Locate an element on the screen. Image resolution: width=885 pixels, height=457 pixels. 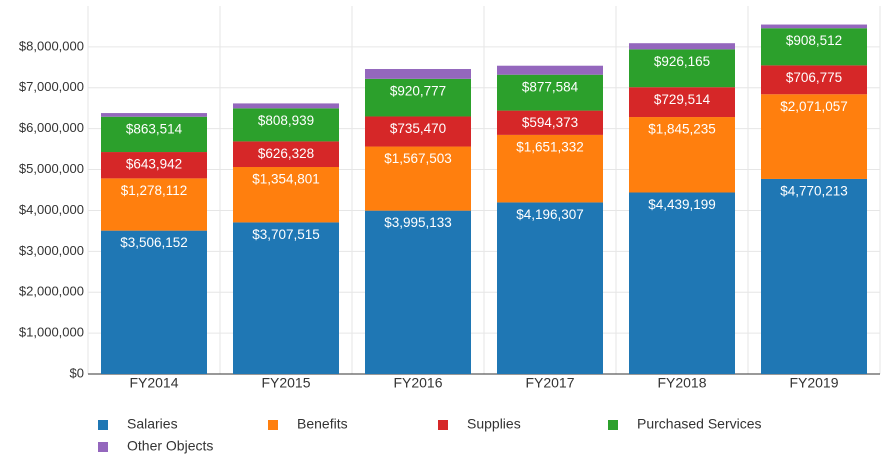
x-tick-label: FY2019 is located at coordinates (813, 383).